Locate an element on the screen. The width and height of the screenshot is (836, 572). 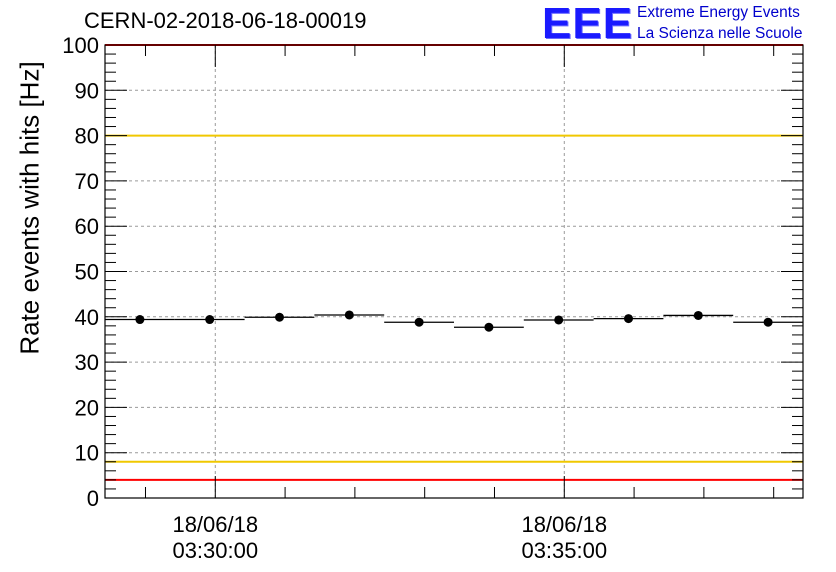
data-points is located at coordinates (454, 321).